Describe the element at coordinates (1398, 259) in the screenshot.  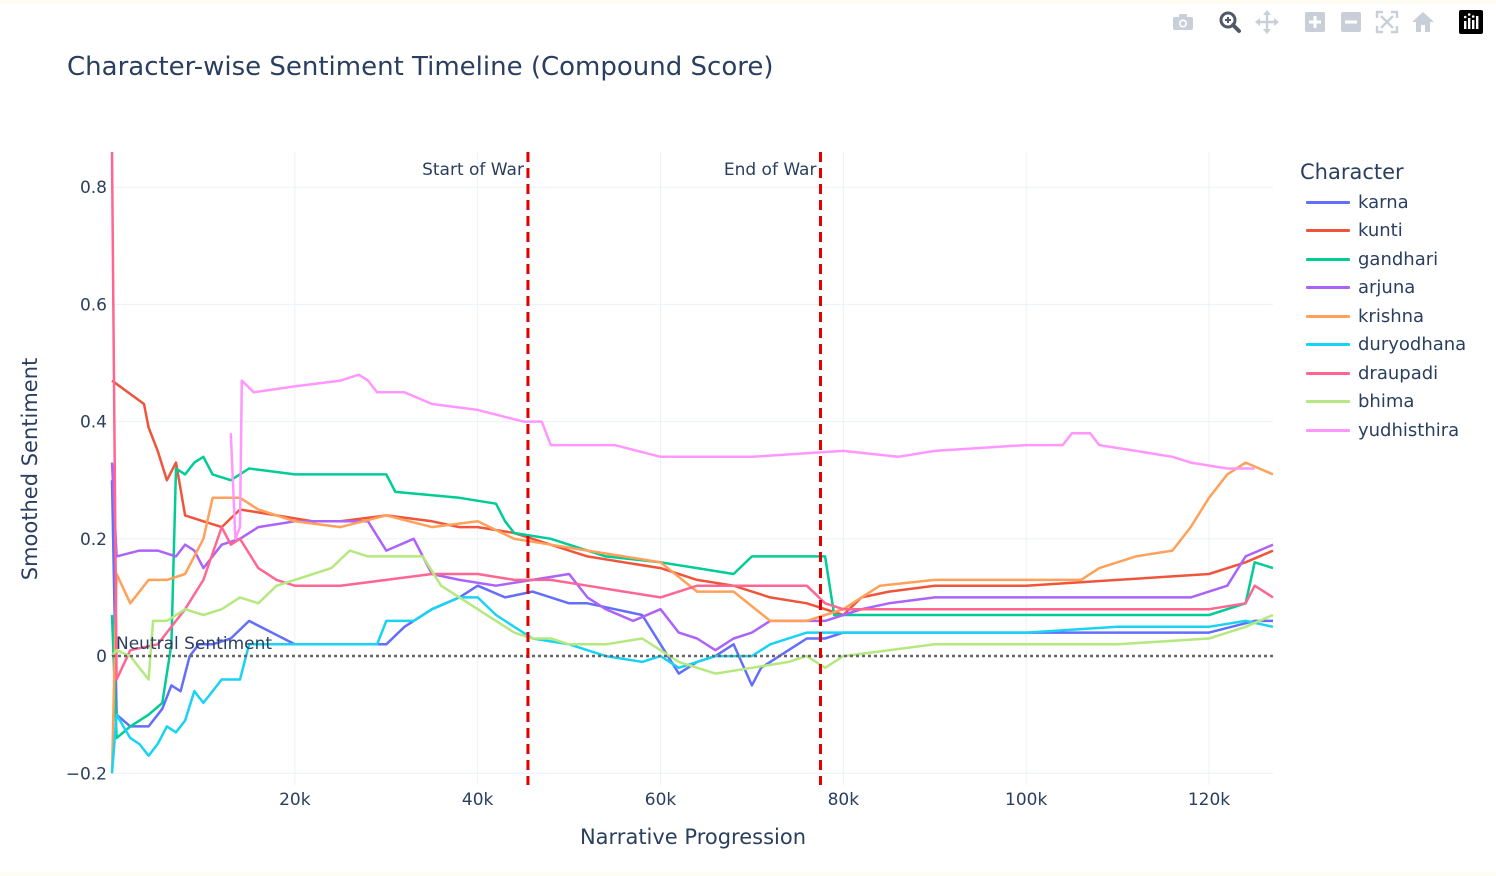
I see `legend-label: gandhari` at that location.